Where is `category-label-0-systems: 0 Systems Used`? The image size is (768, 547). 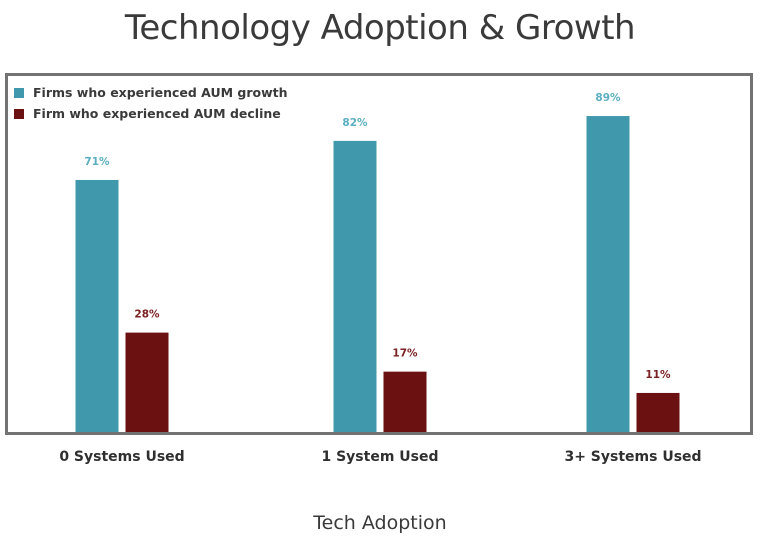
category-label-0-systems: 0 Systems Used is located at coordinates (122, 457).